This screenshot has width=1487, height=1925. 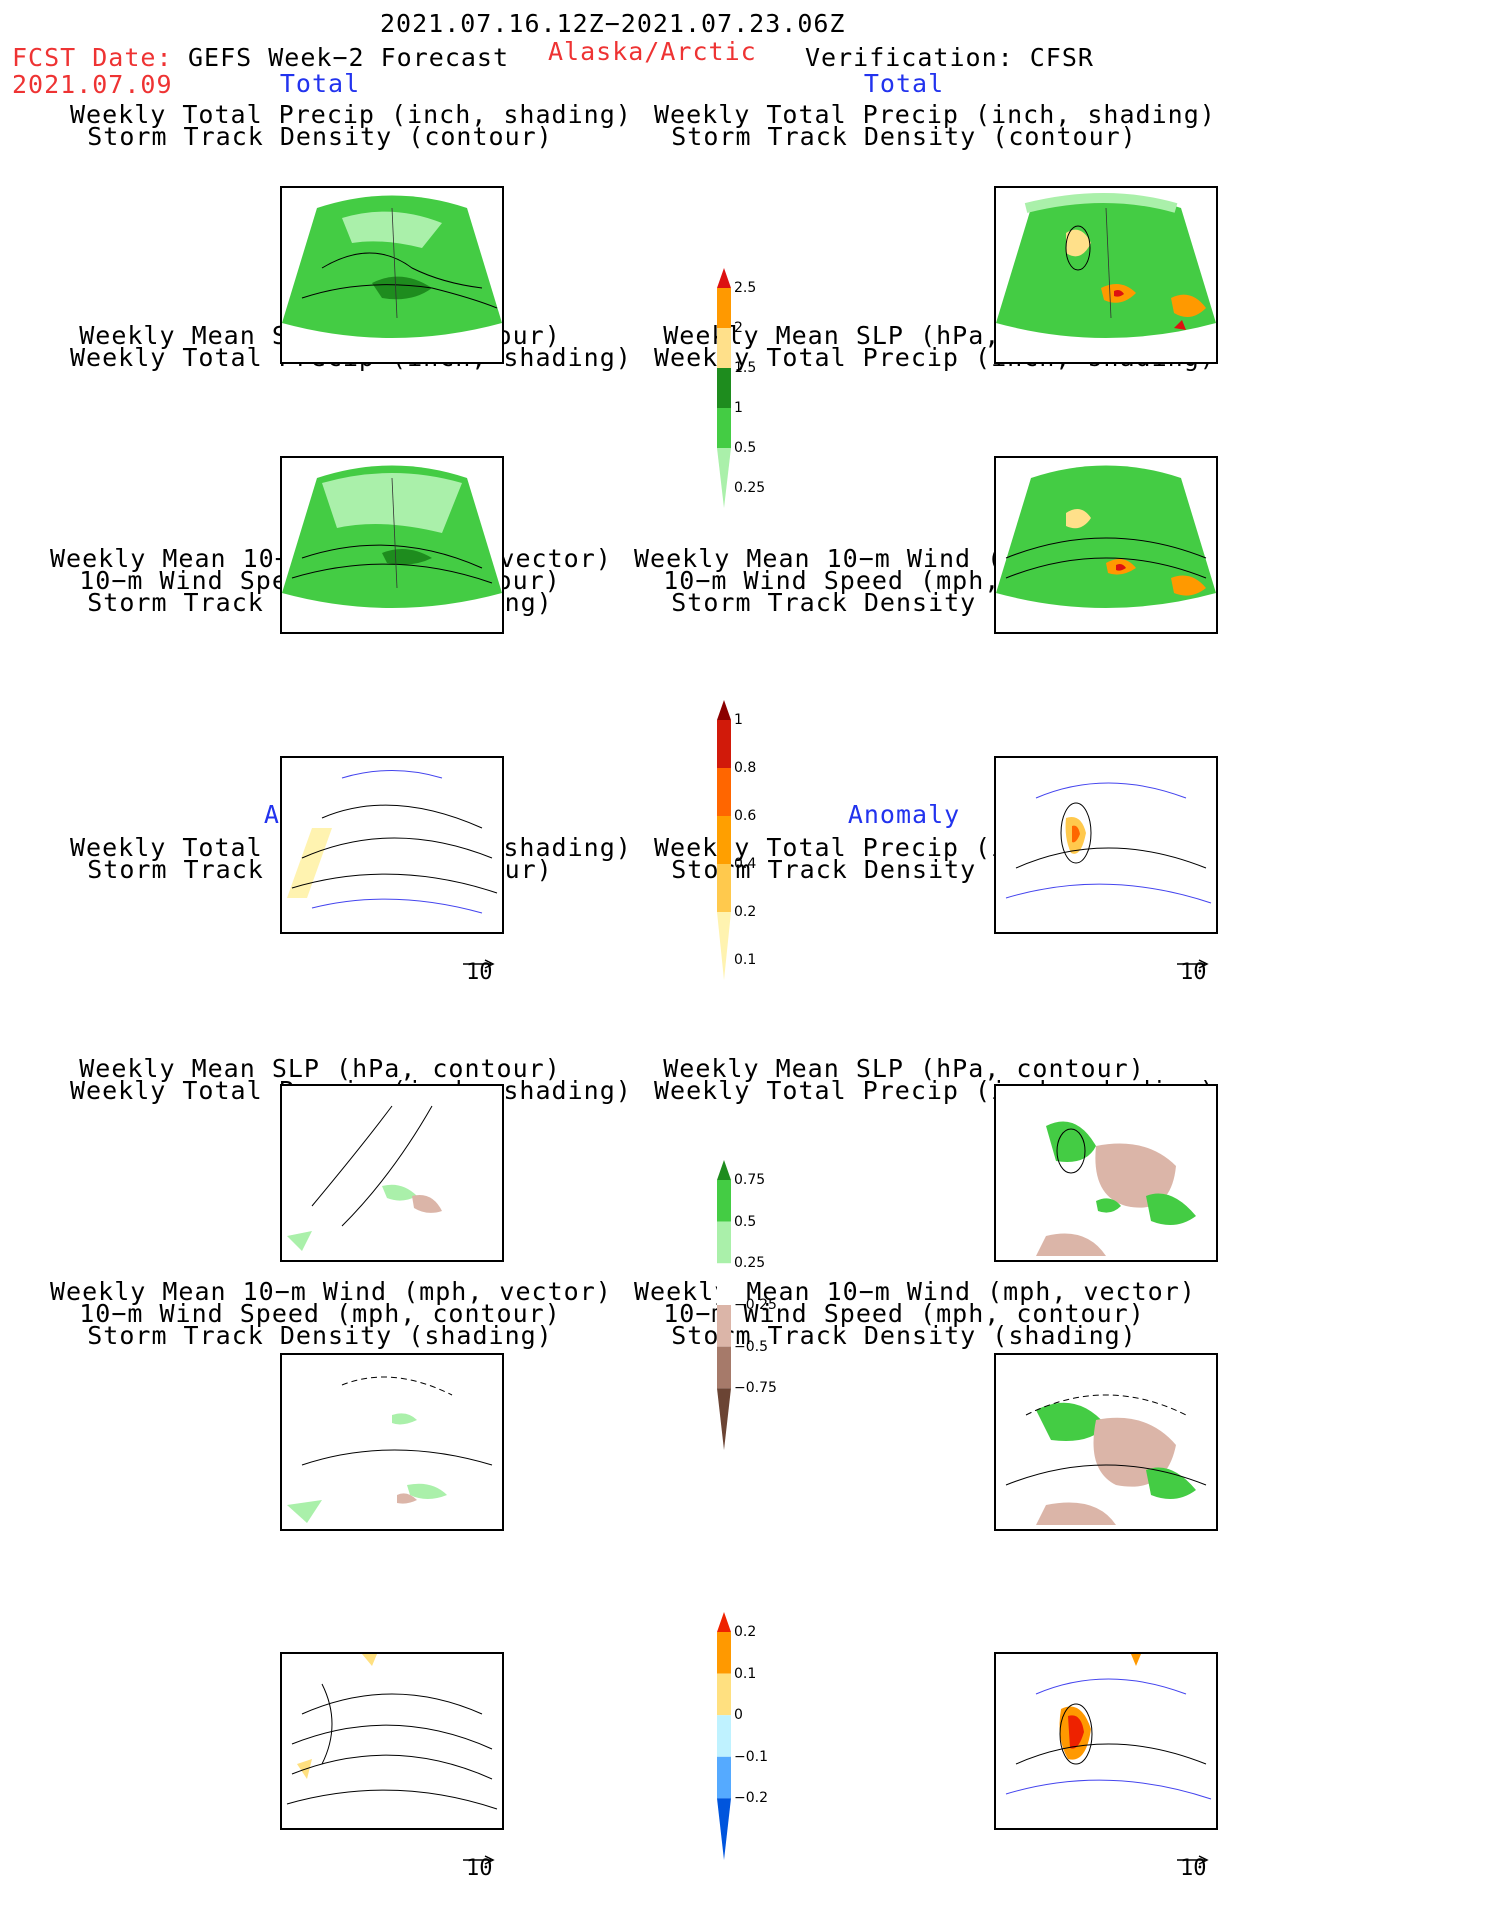 I want to click on colorbar-tick-label: 0.8, so click(x=745, y=768).